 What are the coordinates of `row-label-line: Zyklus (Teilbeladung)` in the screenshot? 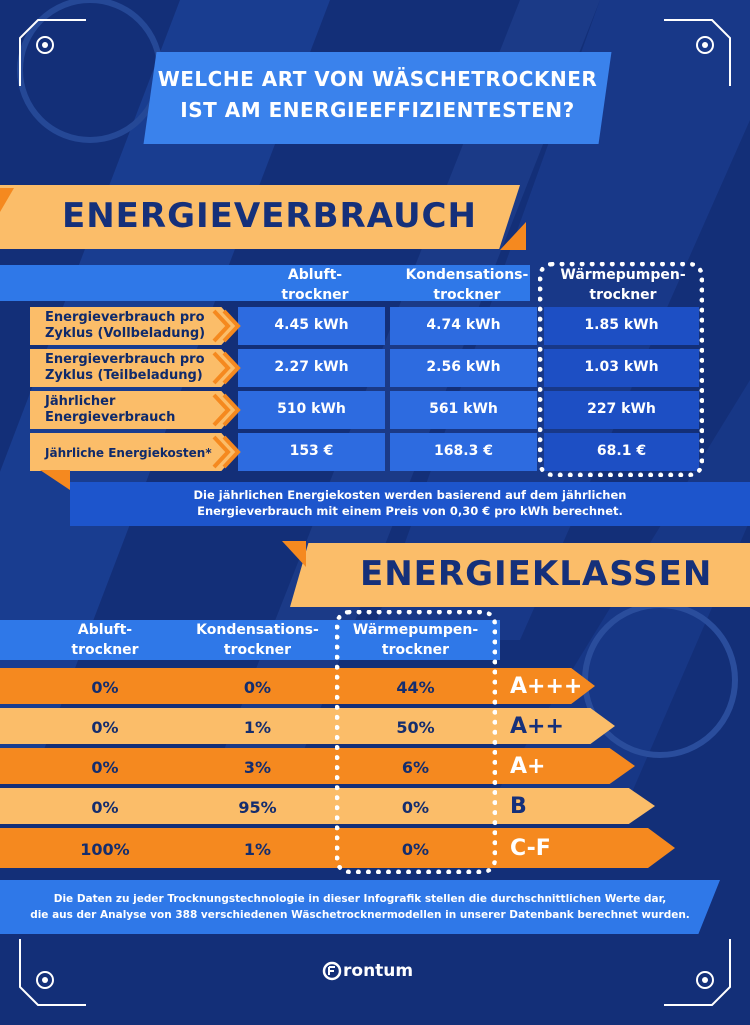 It's located at (124, 375).